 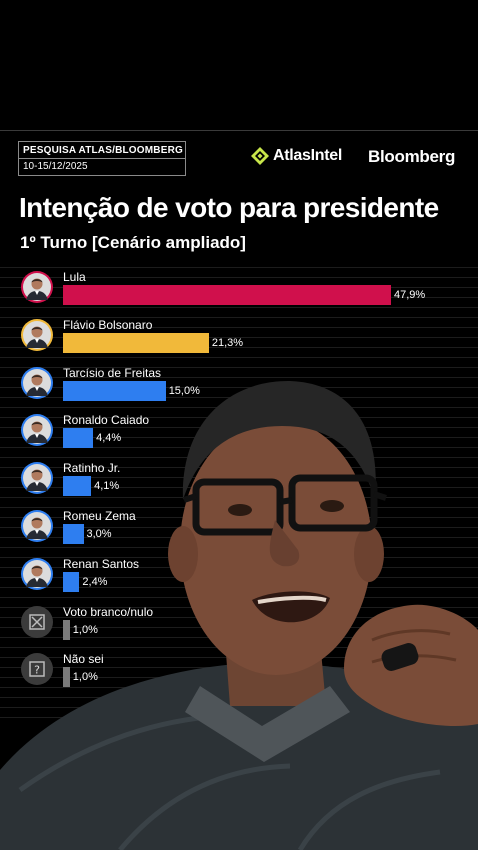 What do you see at coordinates (37, 526) in the screenshot?
I see `romeu-zema-avatar` at bounding box center [37, 526].